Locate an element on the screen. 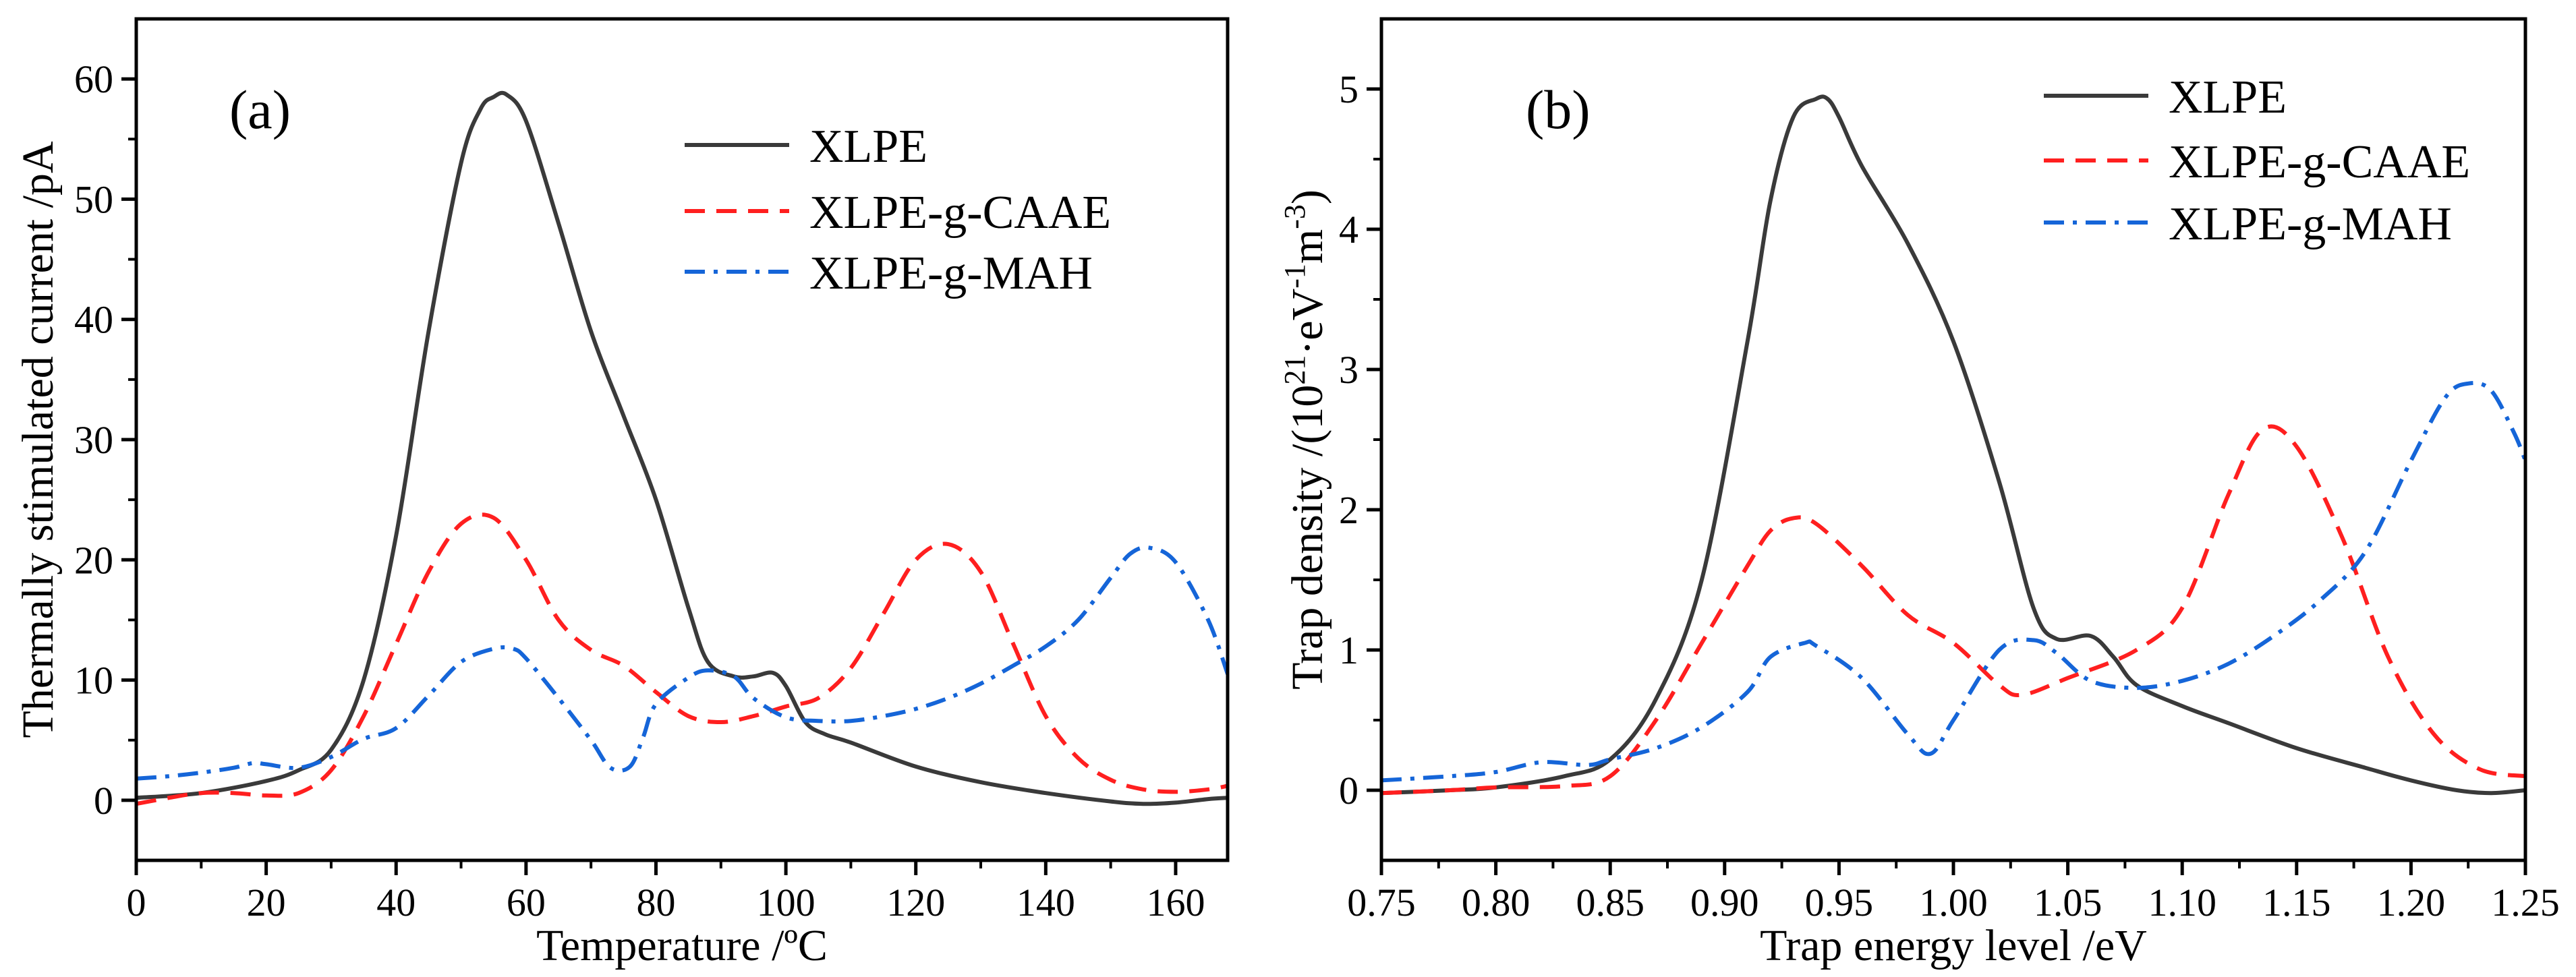  panel-a-y-tick-label: 30 is located at coordinates (93, 440).